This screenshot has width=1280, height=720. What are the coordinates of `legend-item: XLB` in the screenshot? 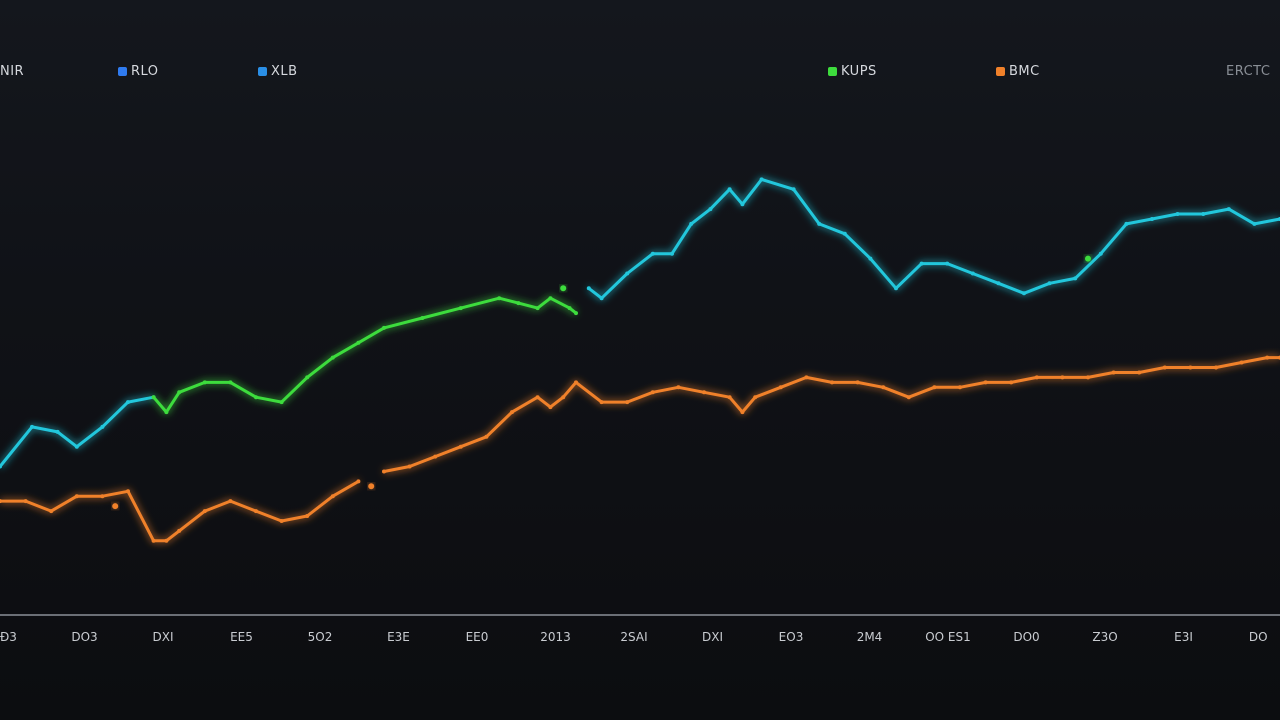 It's located at (278, 71).